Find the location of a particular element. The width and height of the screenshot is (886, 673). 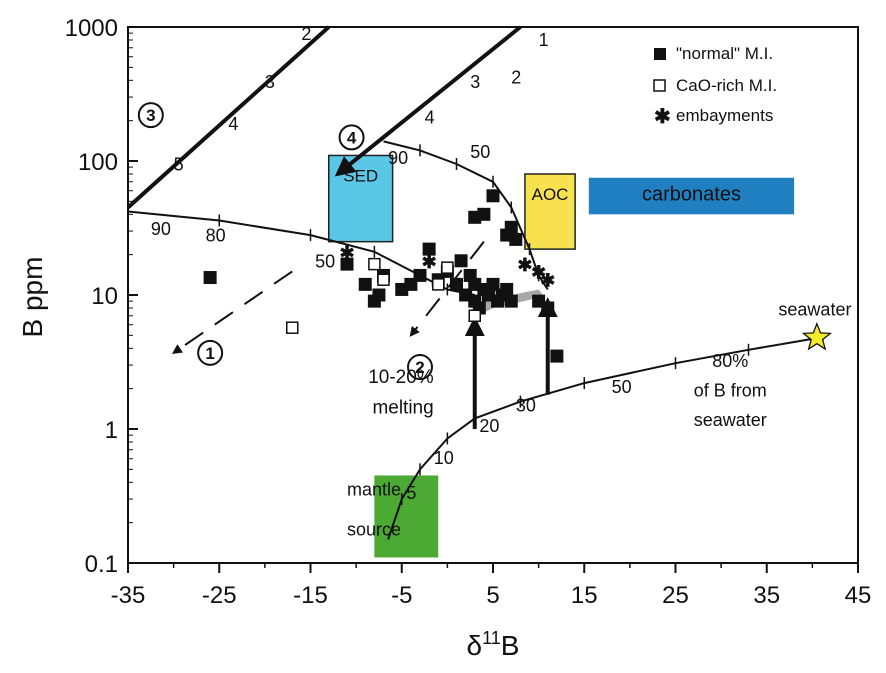

legend: "normal" M.I. CaO-rich M.I. ✱ embayments is located at coordinates (715, 86).